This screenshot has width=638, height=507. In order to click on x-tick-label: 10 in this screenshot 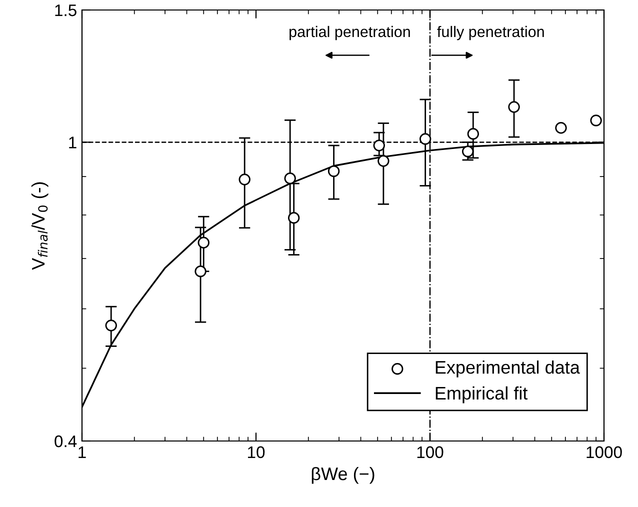, I will do `click(256, 452)`.